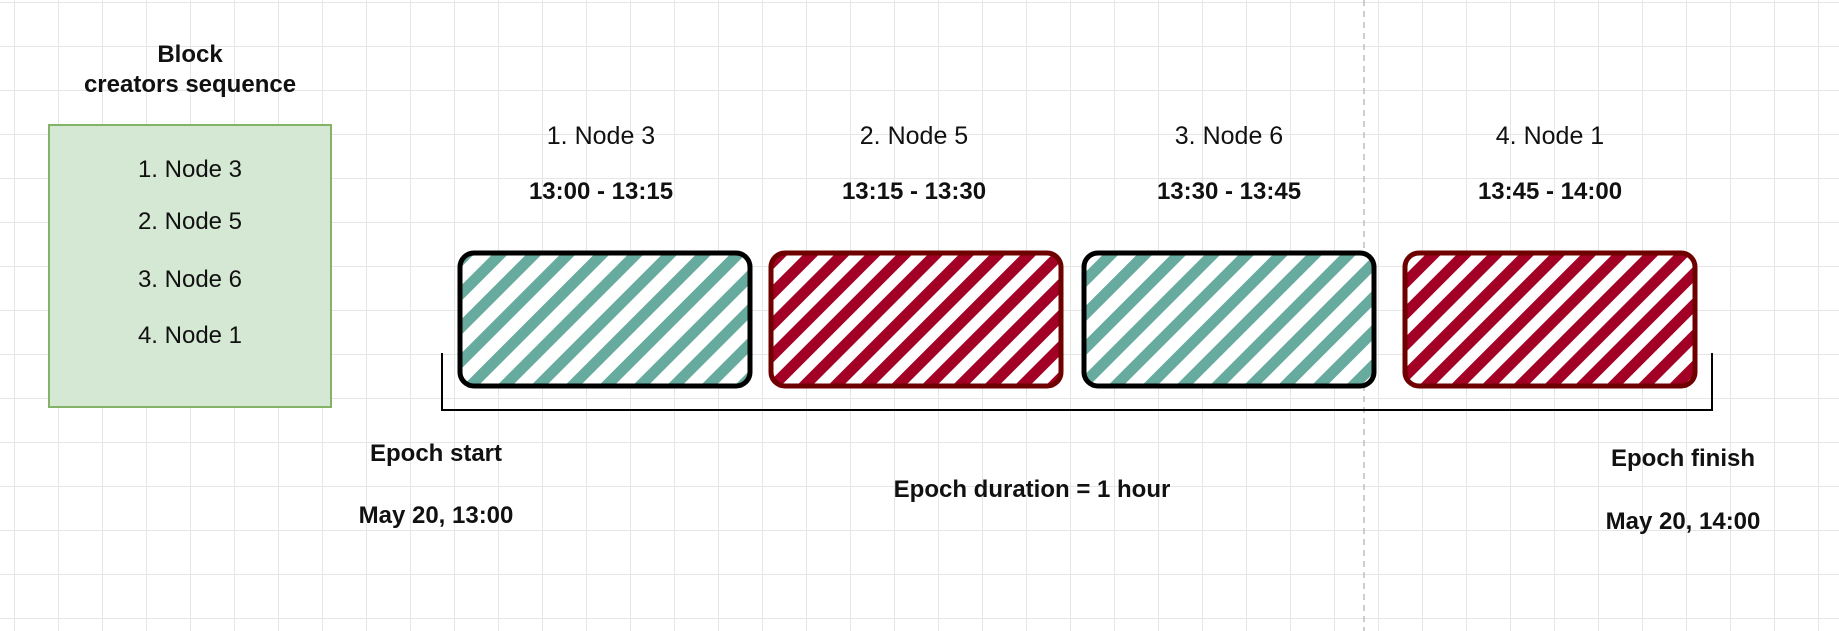  Describe the element at coordinates (1550, 191) in the screenshot. I see `slot-time: 13:45 - 14:00` at that location.